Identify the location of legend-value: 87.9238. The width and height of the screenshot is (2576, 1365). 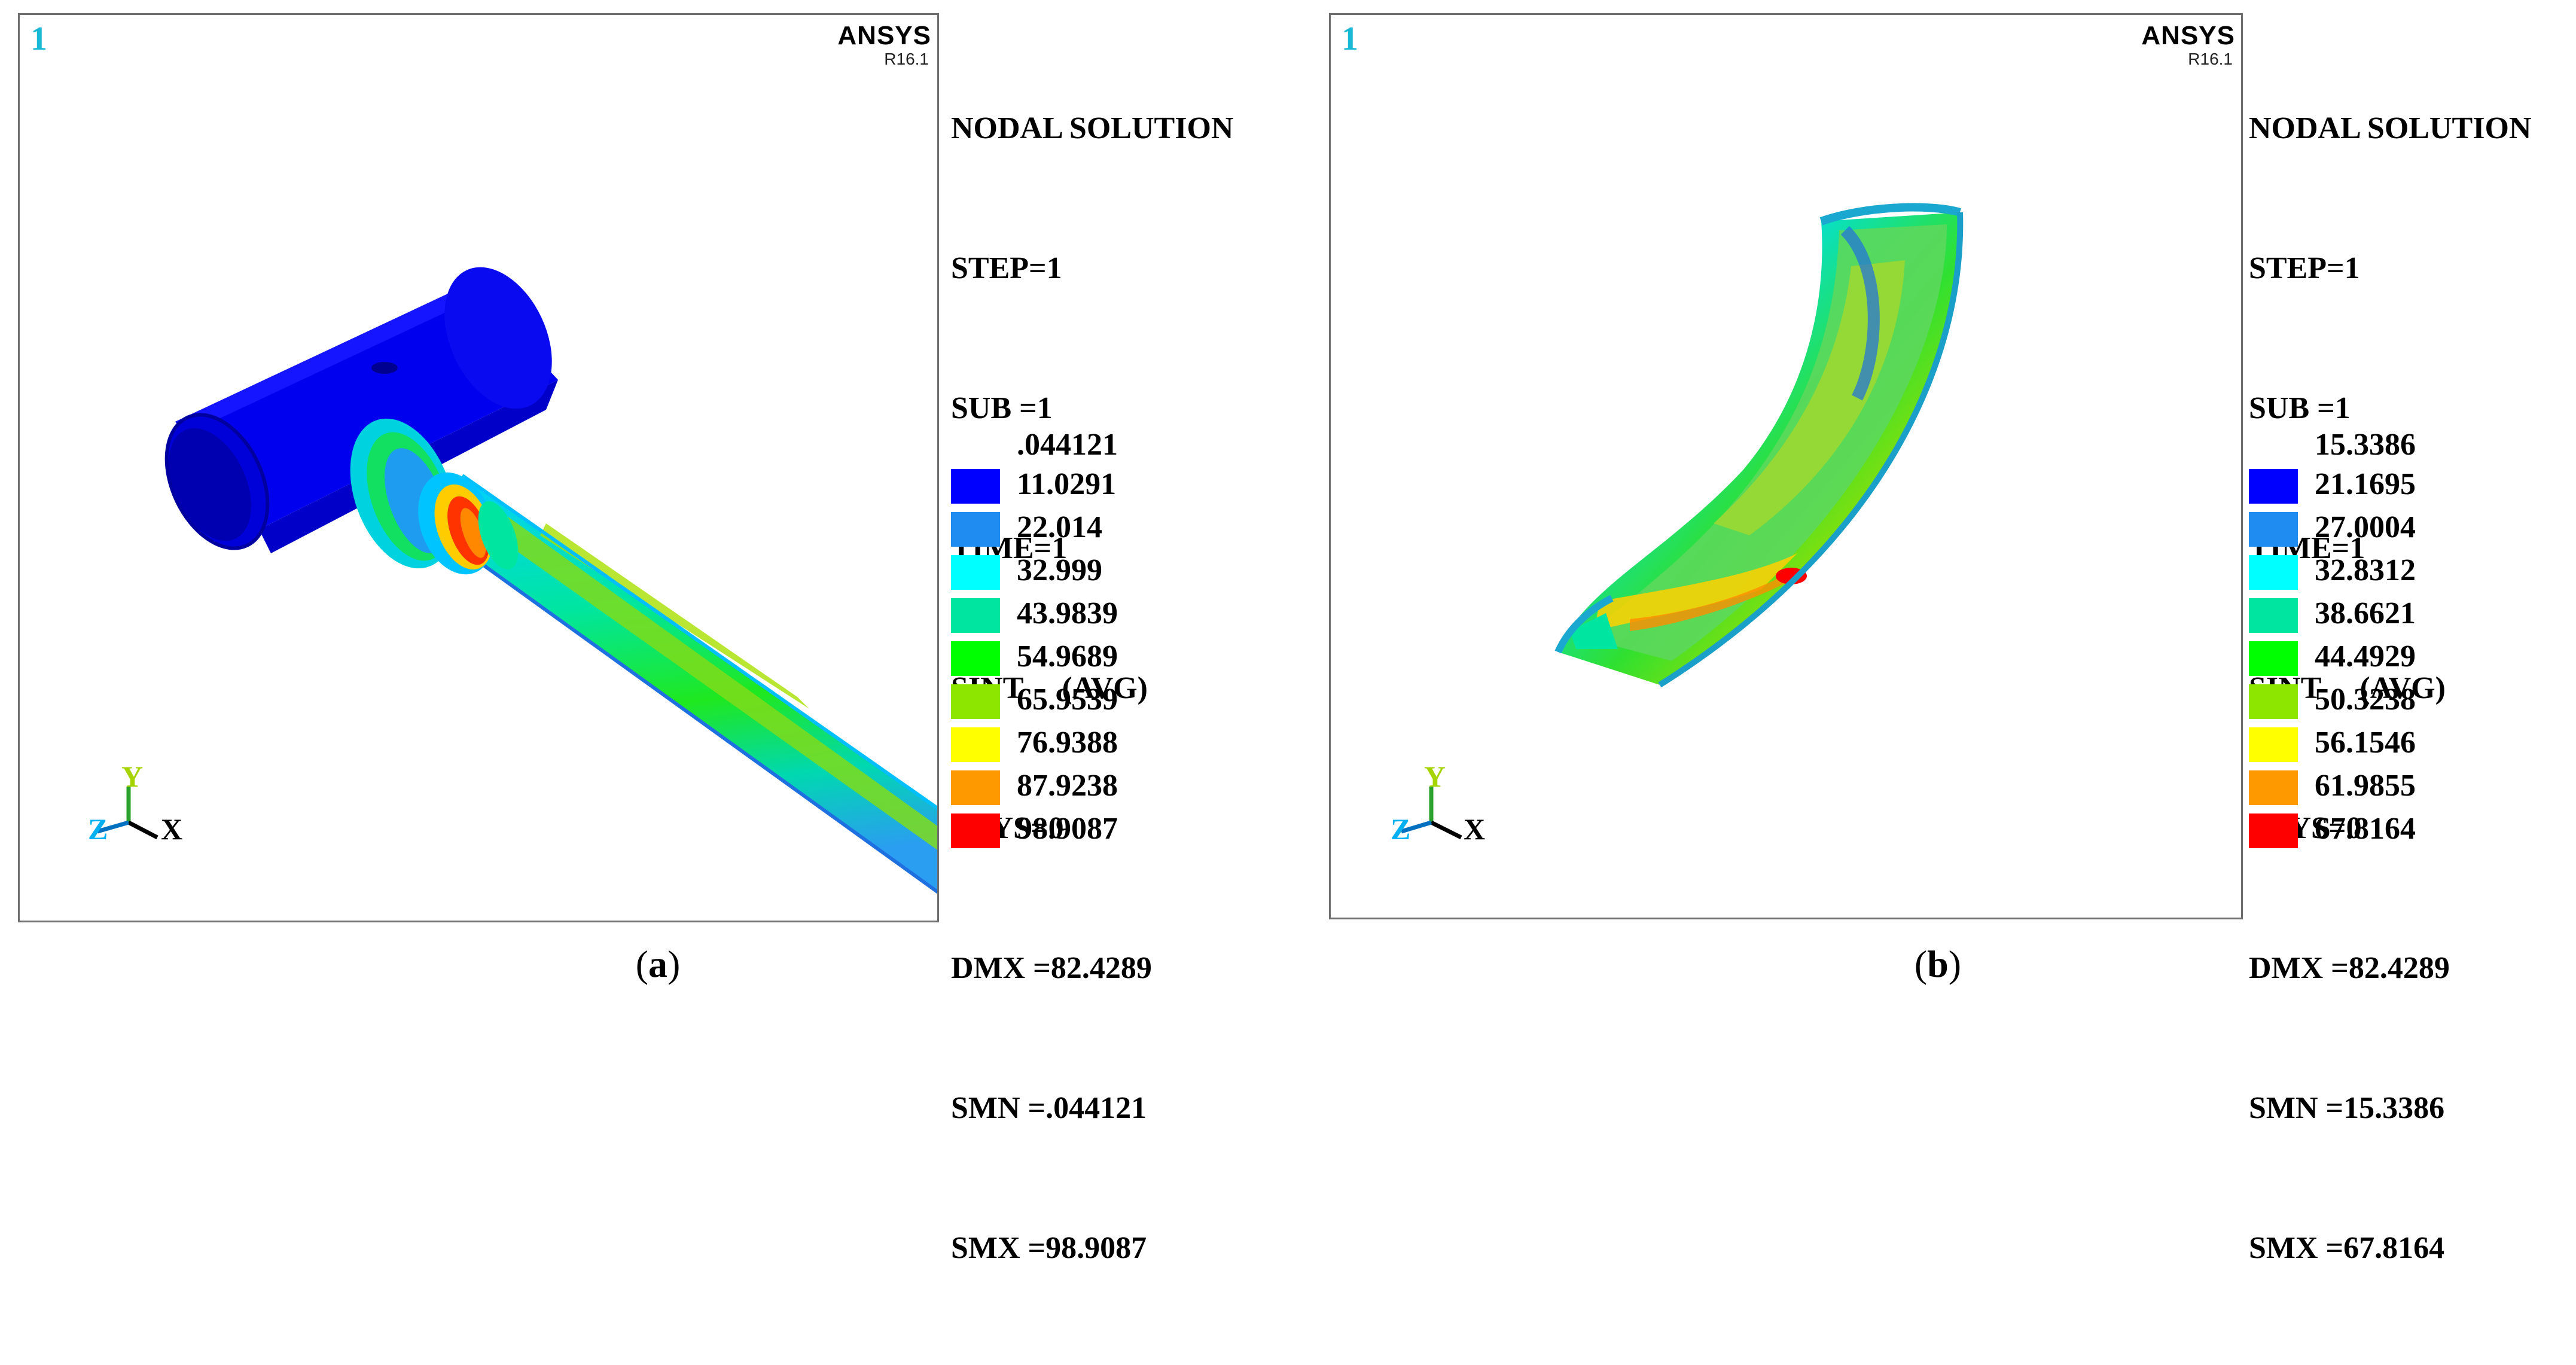
(1067, 786).